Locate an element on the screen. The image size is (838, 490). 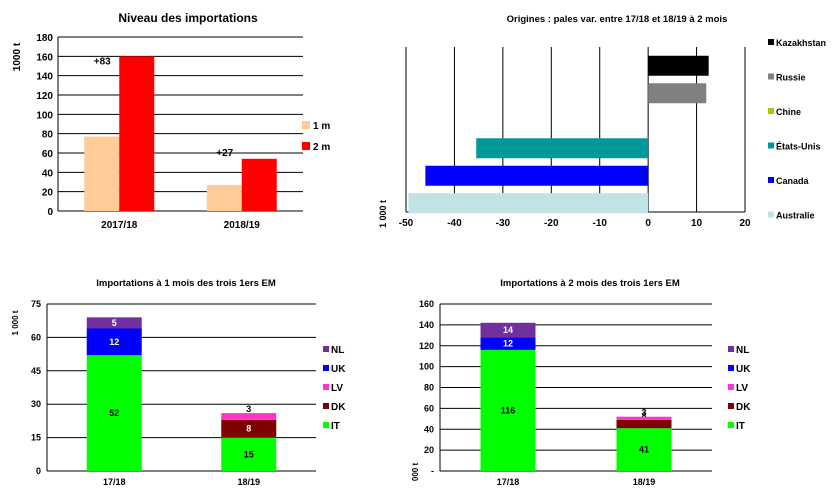
legend-label: Canada is located at coordinates (793, 181).